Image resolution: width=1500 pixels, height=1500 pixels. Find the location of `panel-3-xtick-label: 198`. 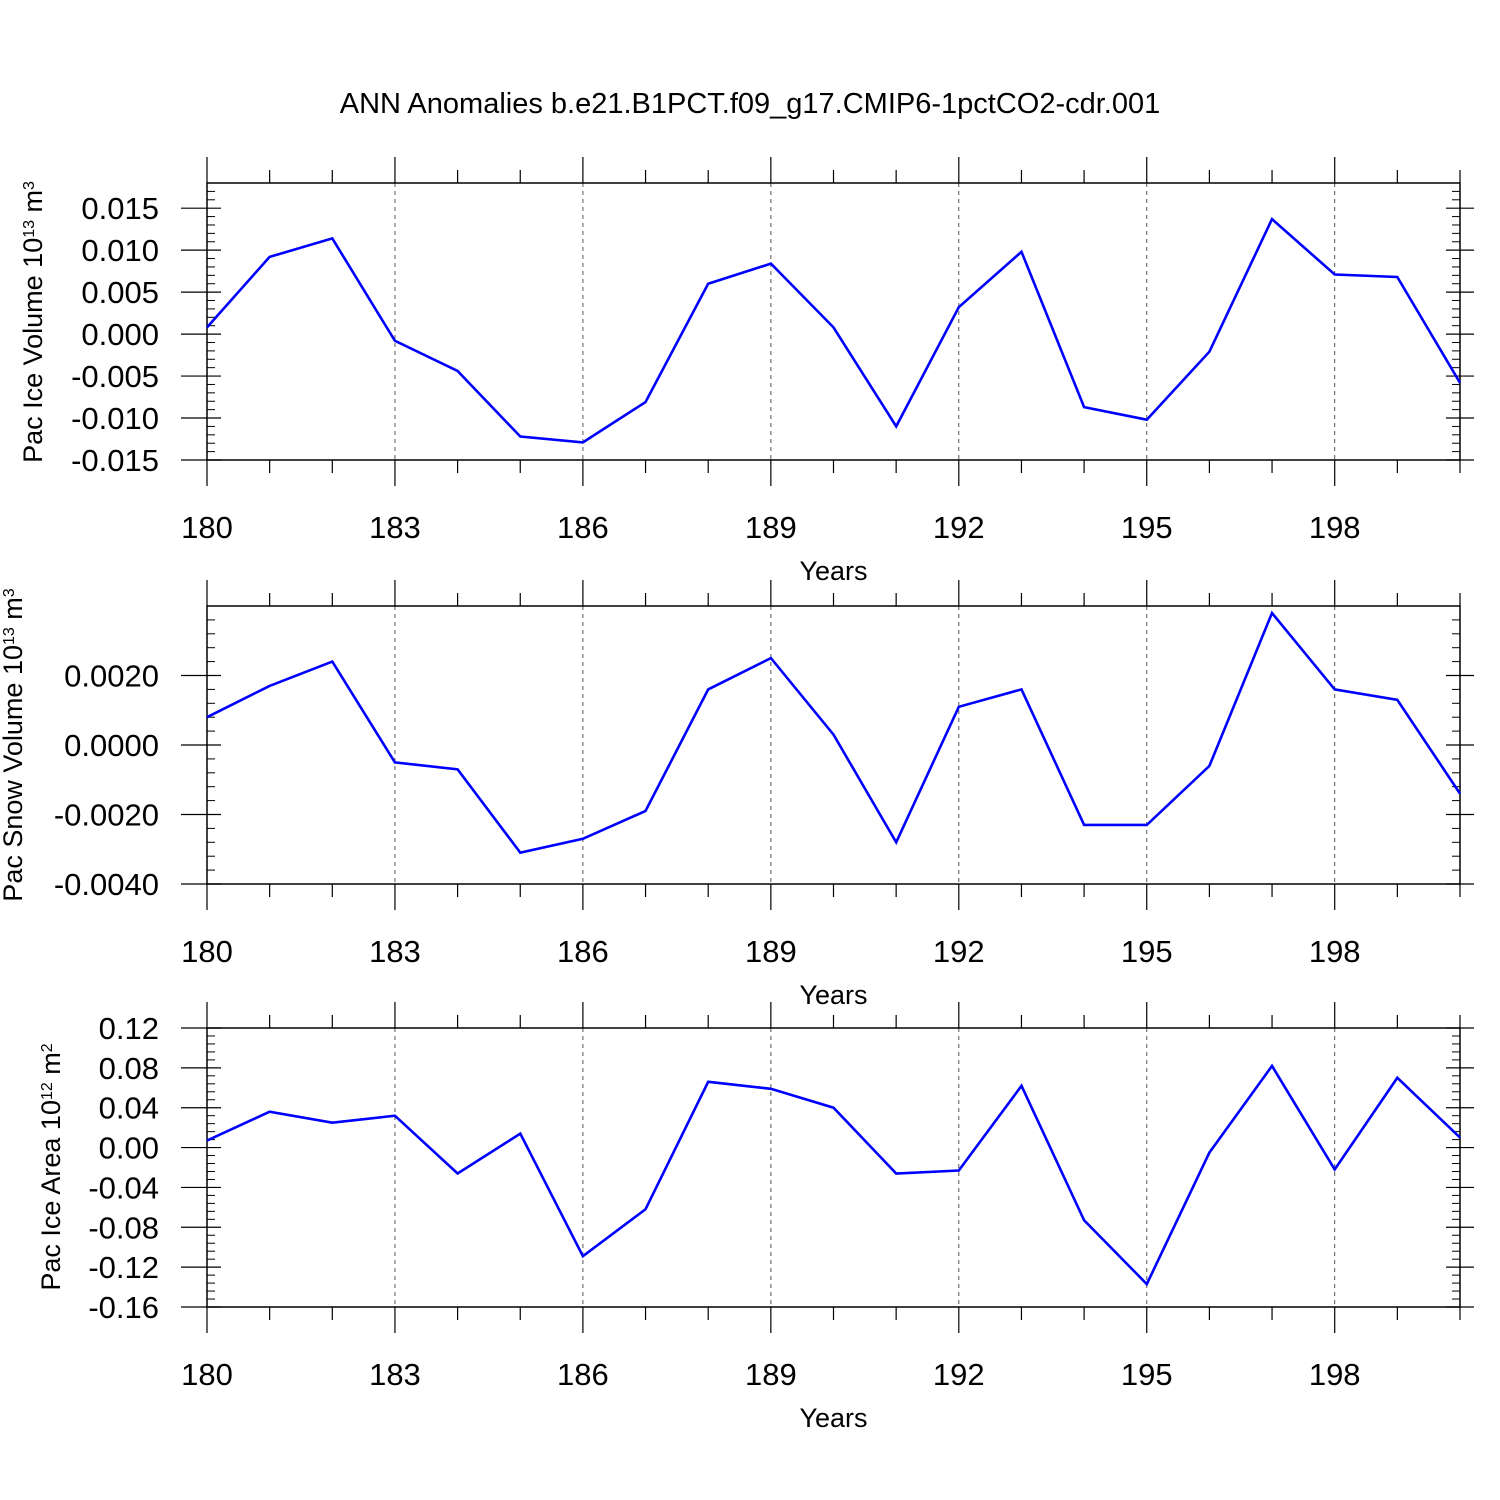

panel-3-xtick-label: 198 is located at coordinates (1335, 1374).